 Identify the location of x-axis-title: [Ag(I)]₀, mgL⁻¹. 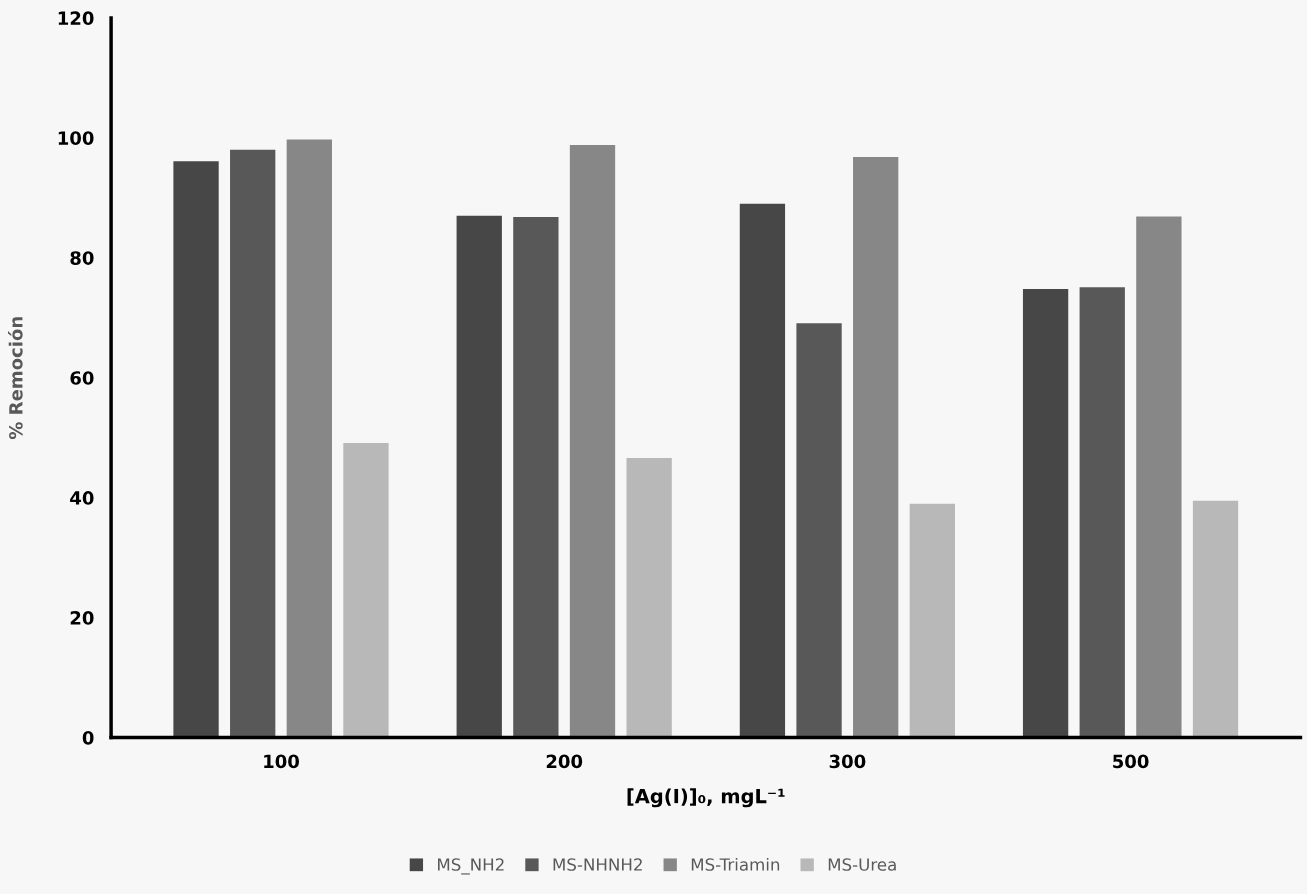
(706, 798).